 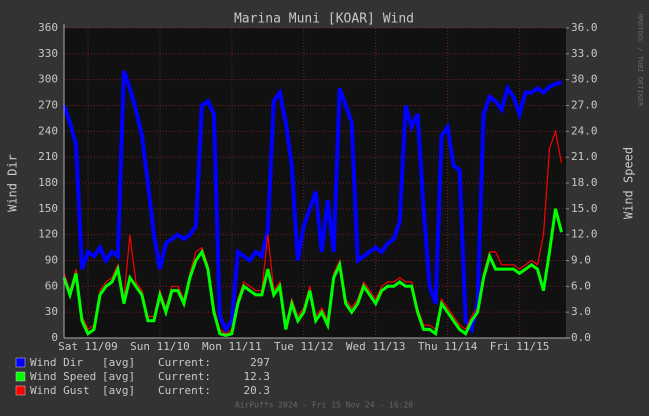 What do you see at coordinates (584, 234) in the screenshot?
I see `y2-tick-label: 12.0` at bounding box center [584, 234].